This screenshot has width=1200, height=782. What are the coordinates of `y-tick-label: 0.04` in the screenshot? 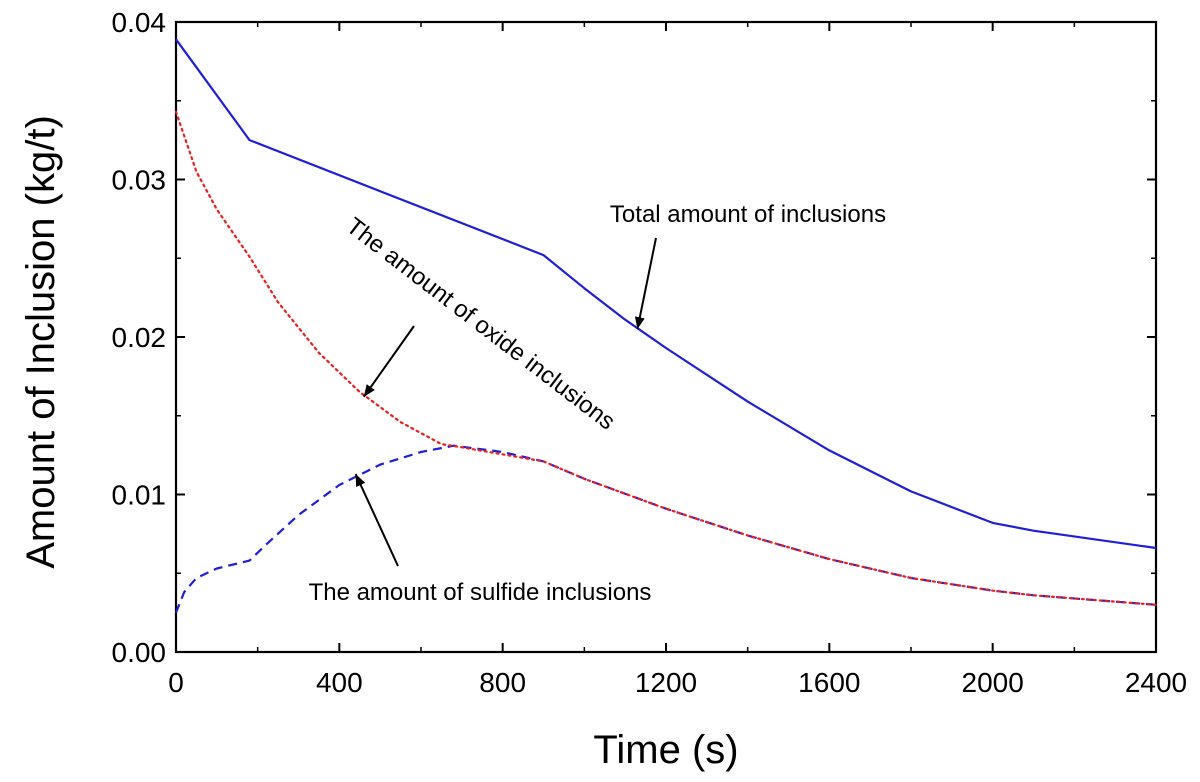 It's located at (139, 22).